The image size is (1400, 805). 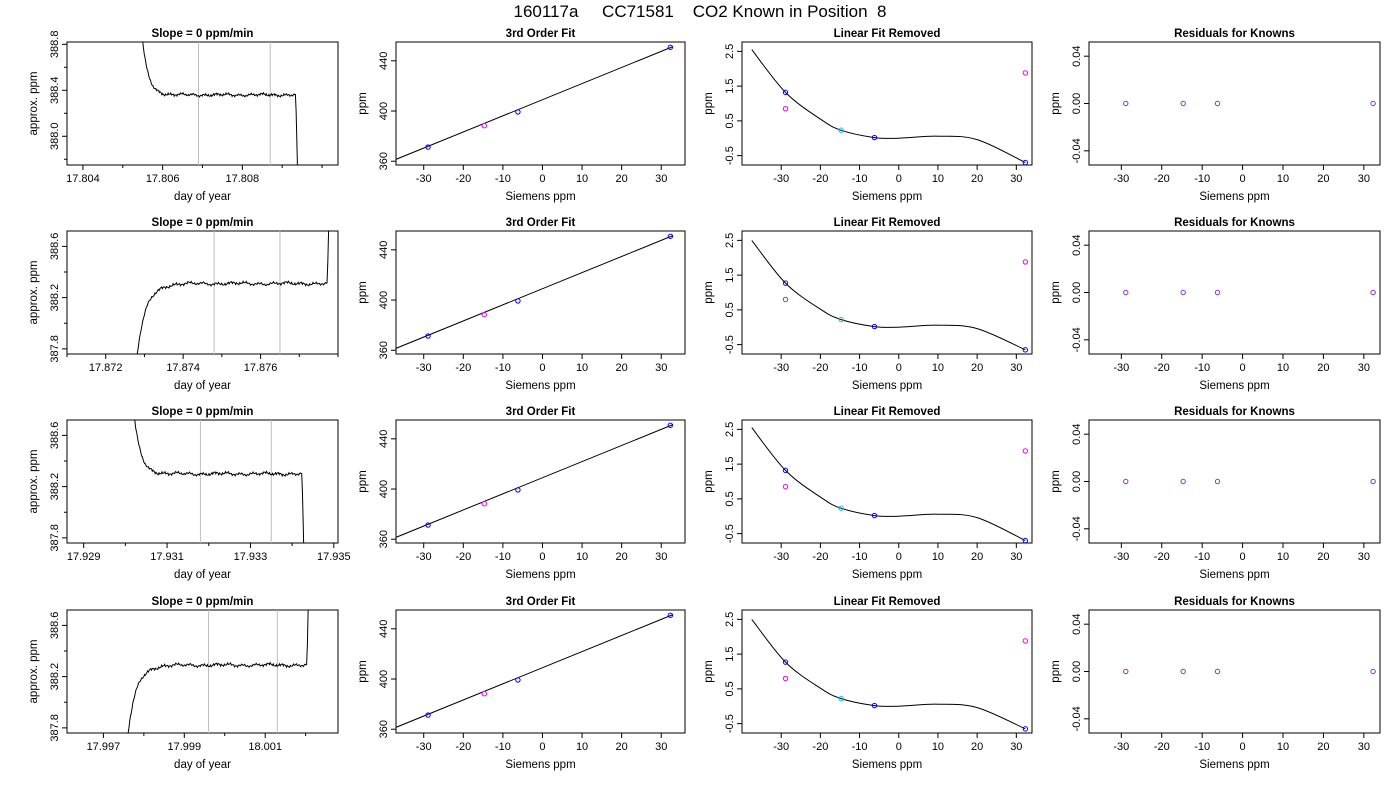 What do you see at coordinates (106, 368) in the screenshot?
I see `x-tick-label: 17.872` at bounding box center [106, 368].